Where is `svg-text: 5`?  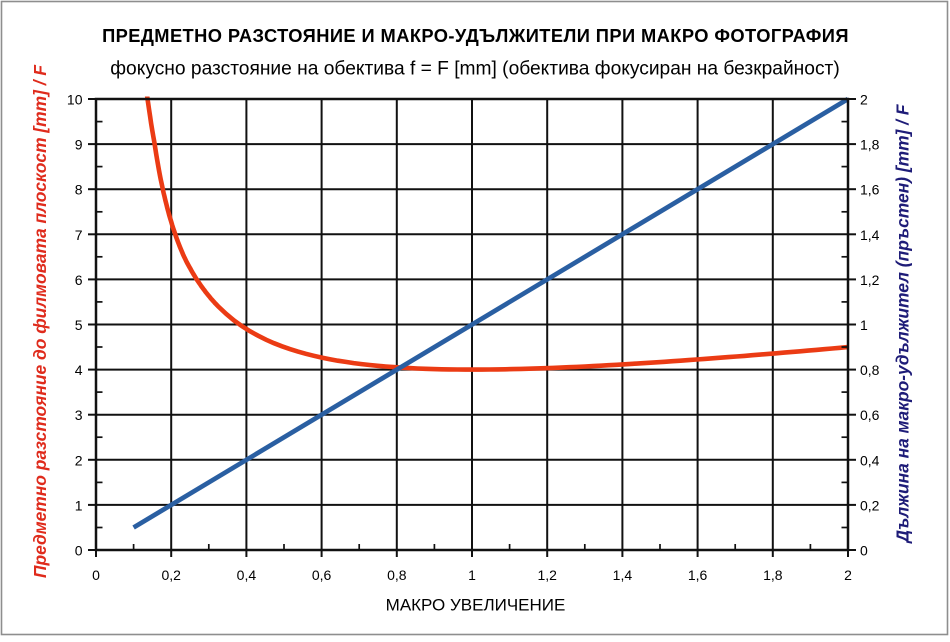 svg-text: 5 is located at coordinates (79, 325).